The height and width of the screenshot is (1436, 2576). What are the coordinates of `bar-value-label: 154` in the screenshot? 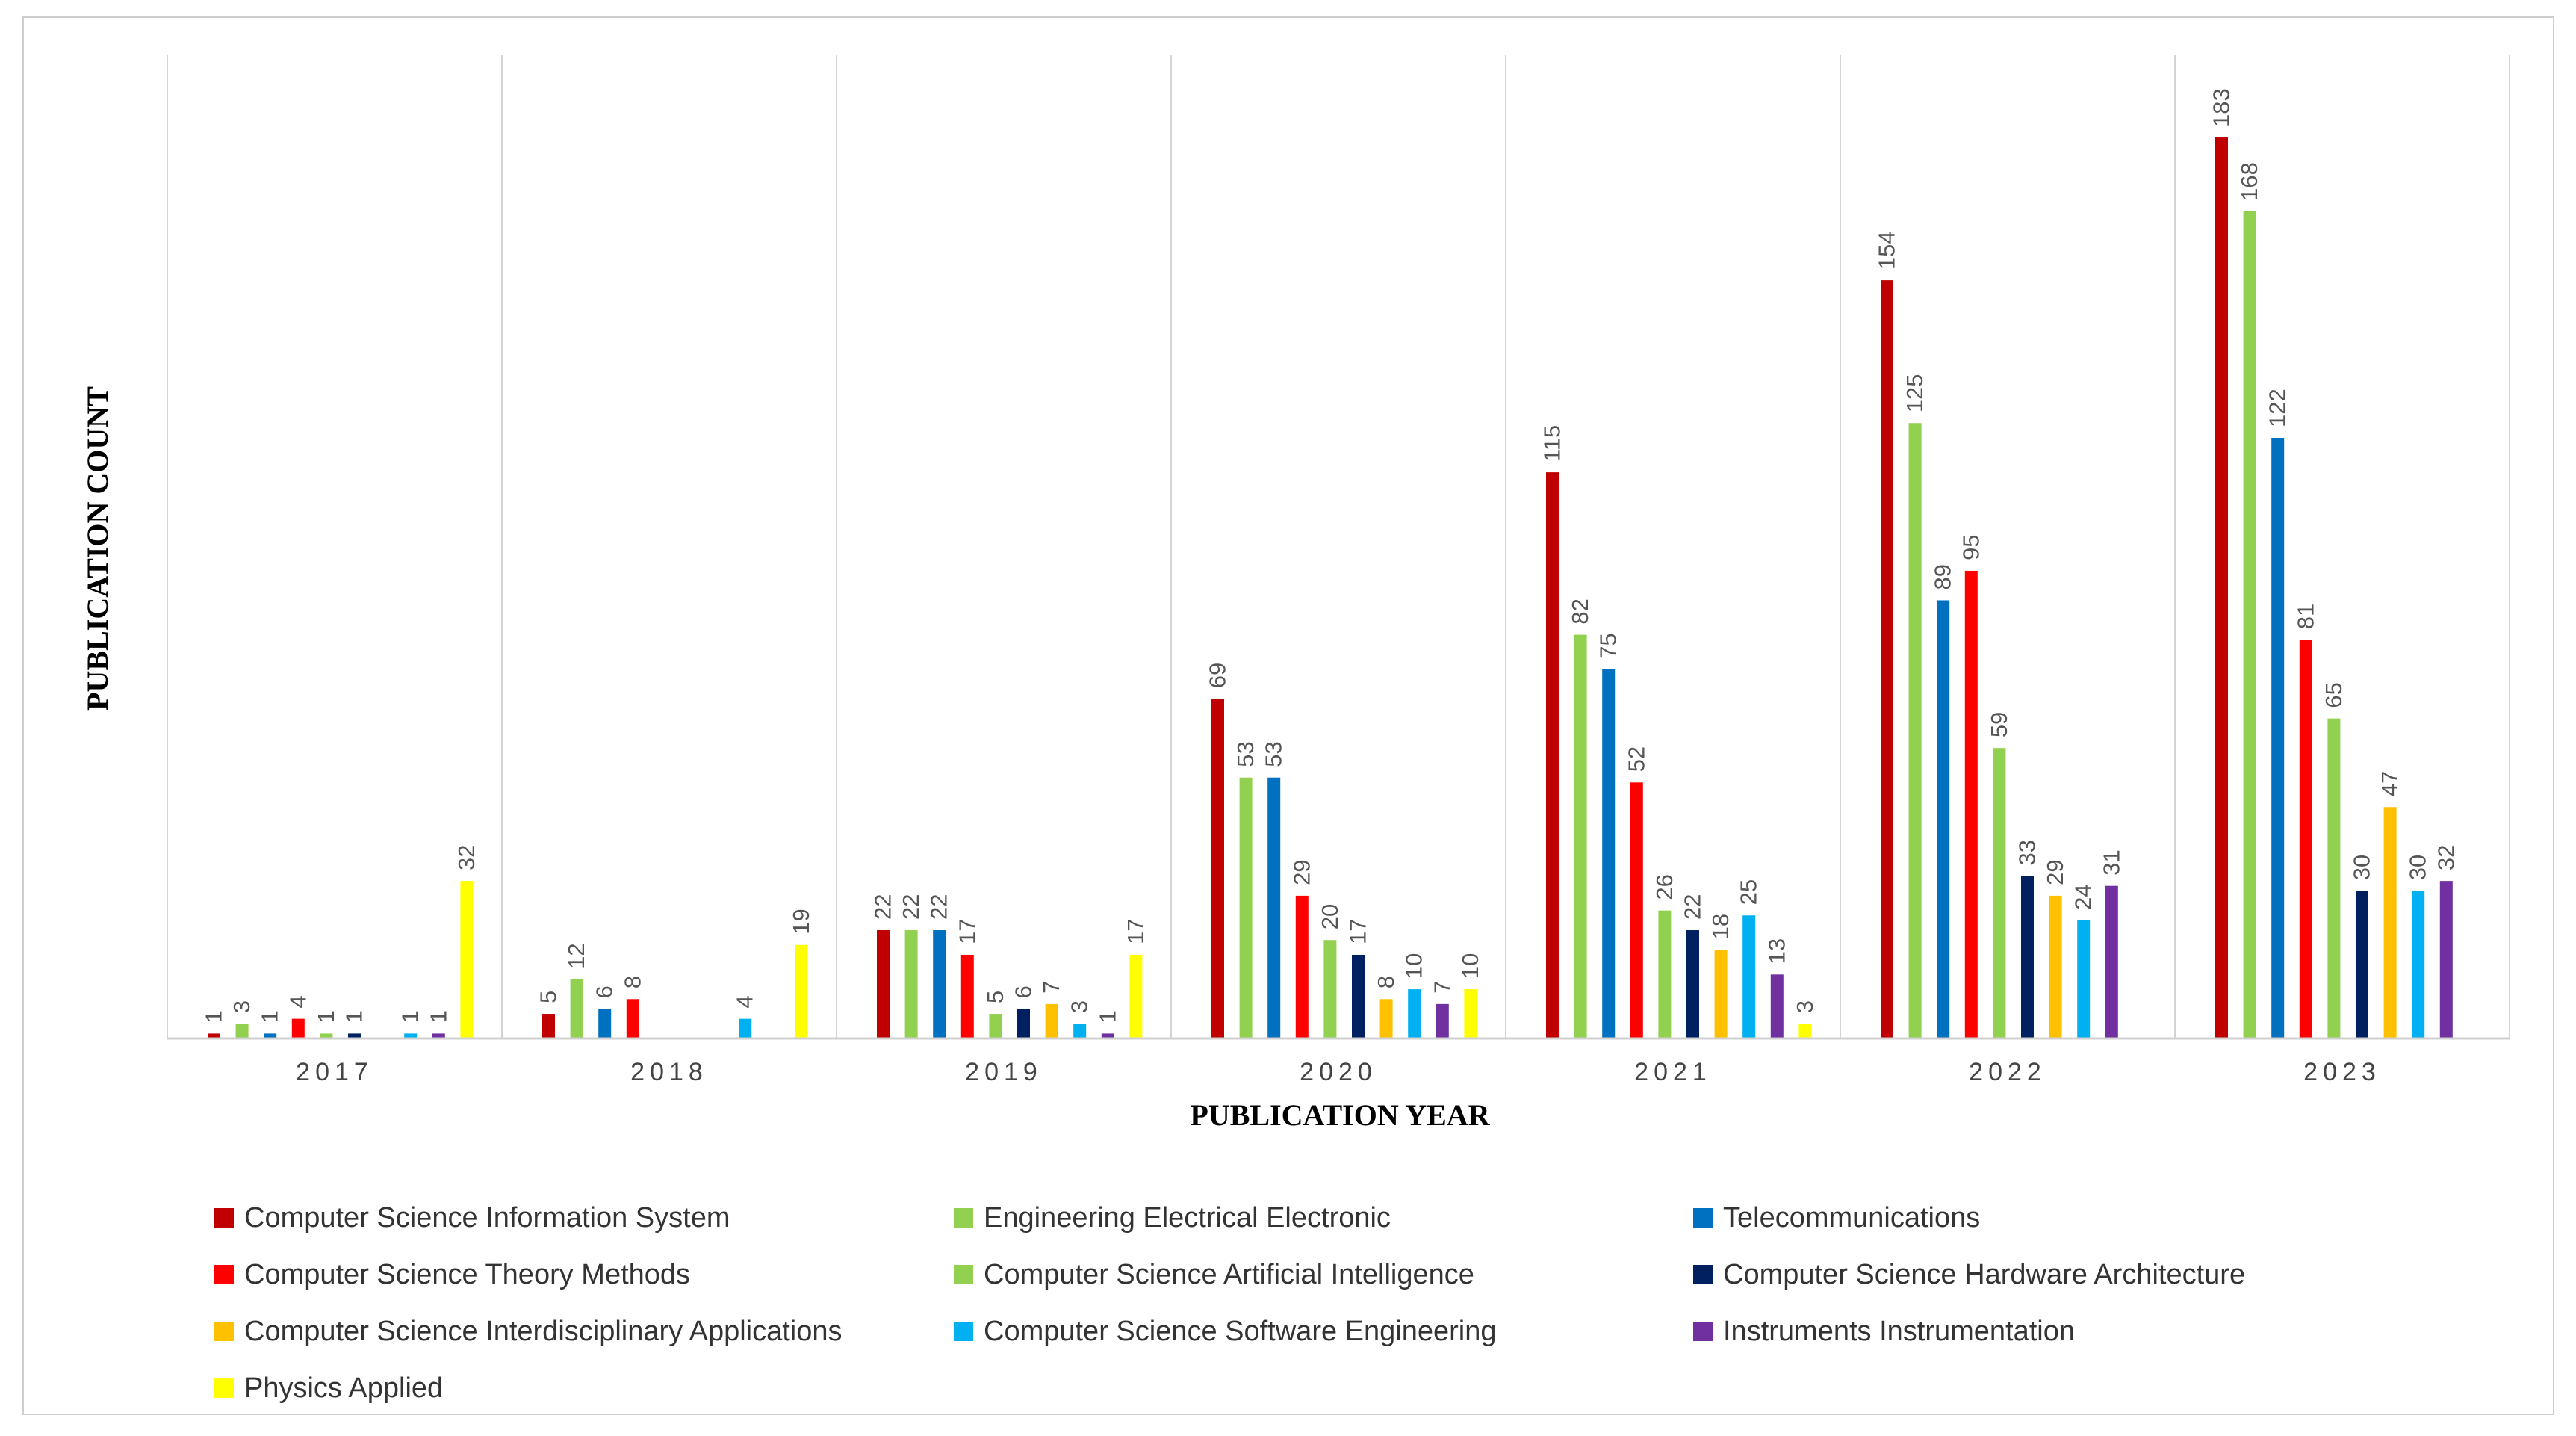 It's located at (1887, 250).